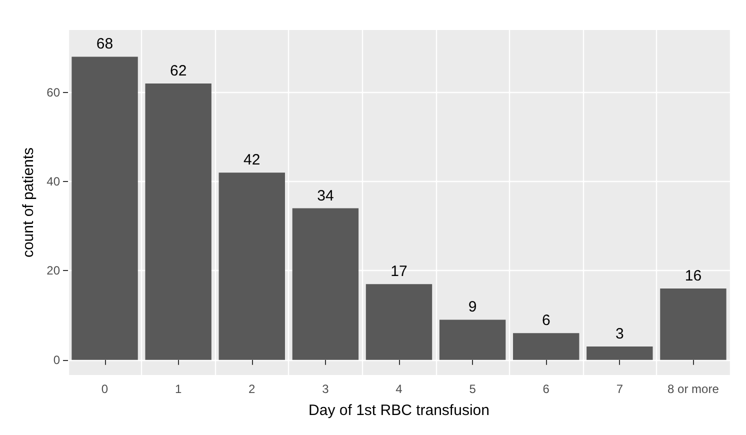 This screenshot has width=746, height=435. What do you see at coordinates (399, 410) in the screenshot?
I see `x-axis-title: Day of 1st RBC transfusion` at bounding box center [399, 410].